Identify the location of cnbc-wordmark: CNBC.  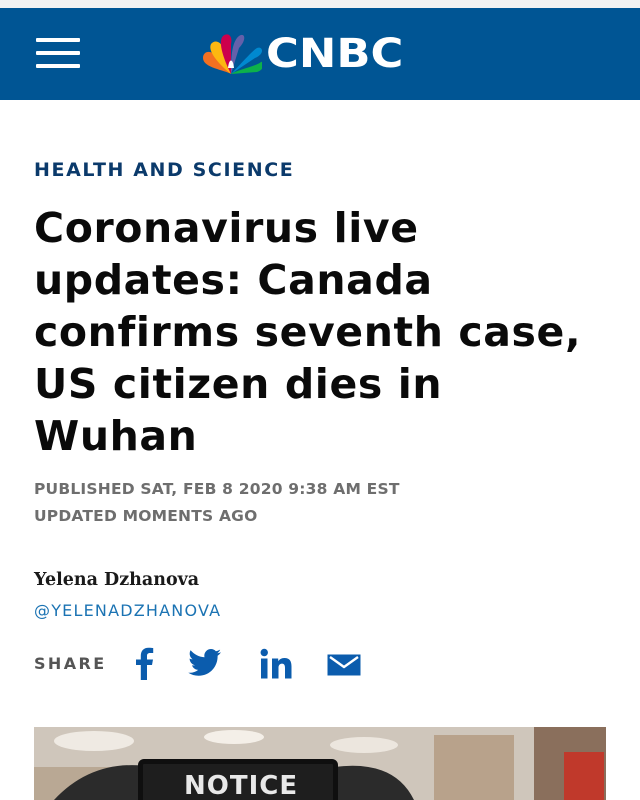
(335, 54).